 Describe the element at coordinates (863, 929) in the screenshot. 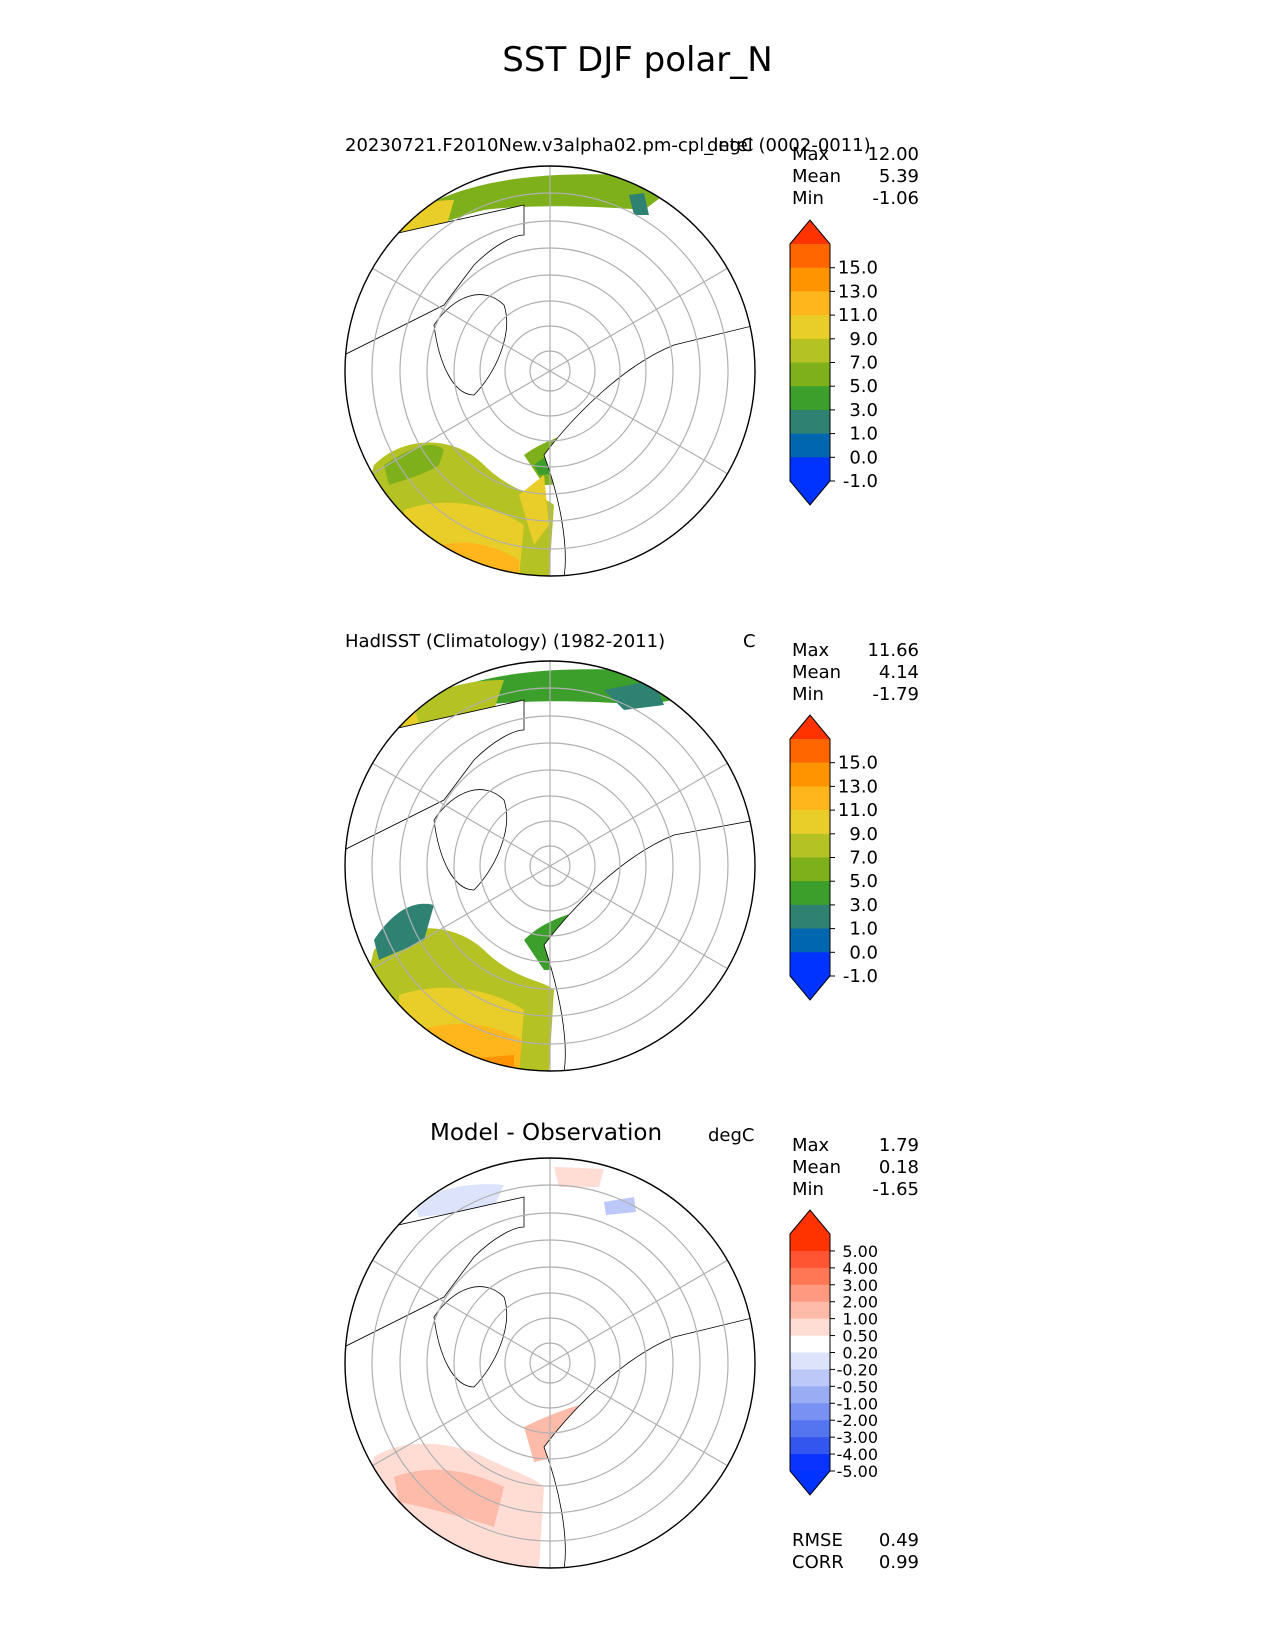

I see `colorbar-tick-label: 1.0` at that location.